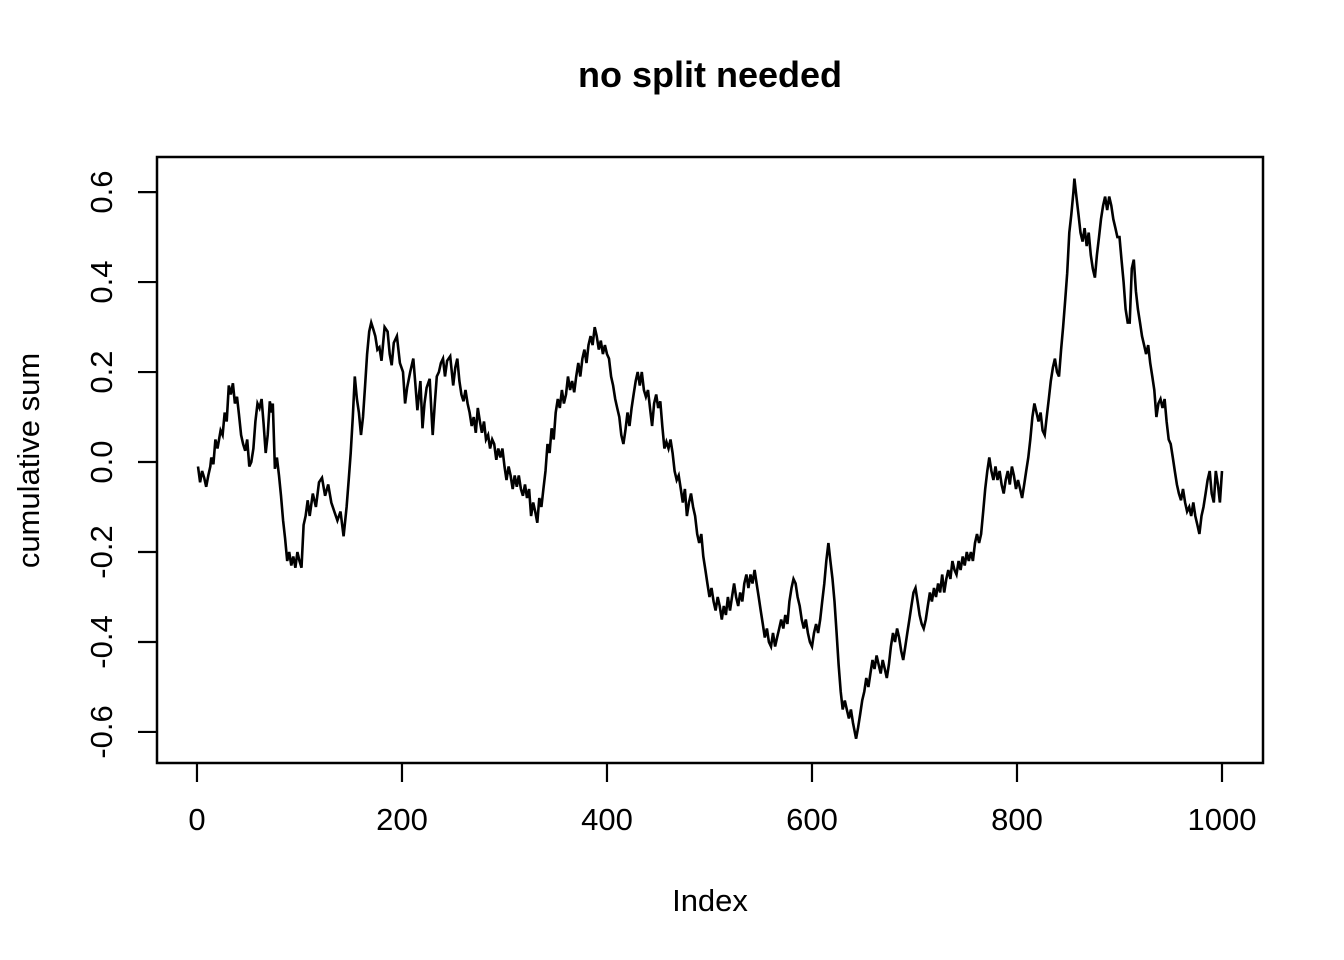 The height and width of the screenshot is (960, 1344). Describe the element at coordinates (710, 900) in the screenshot. I see `x-axis-label: Index` at that location.